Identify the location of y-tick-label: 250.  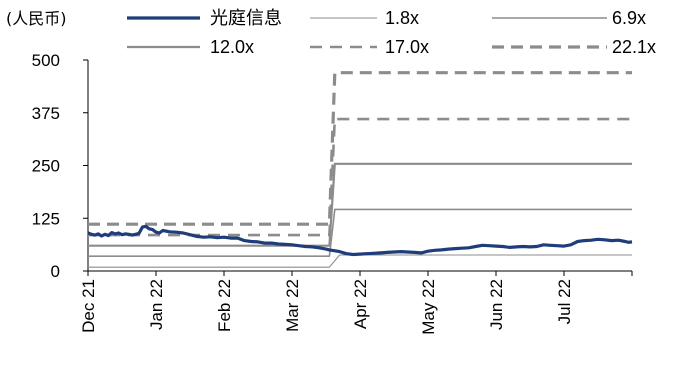
(46, 166).